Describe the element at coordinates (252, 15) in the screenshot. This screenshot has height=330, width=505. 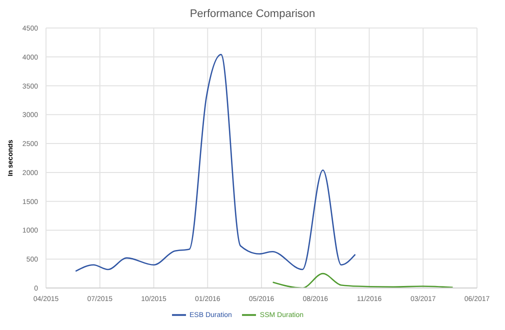
I see `chart-title: Performance Comparison` at that location.